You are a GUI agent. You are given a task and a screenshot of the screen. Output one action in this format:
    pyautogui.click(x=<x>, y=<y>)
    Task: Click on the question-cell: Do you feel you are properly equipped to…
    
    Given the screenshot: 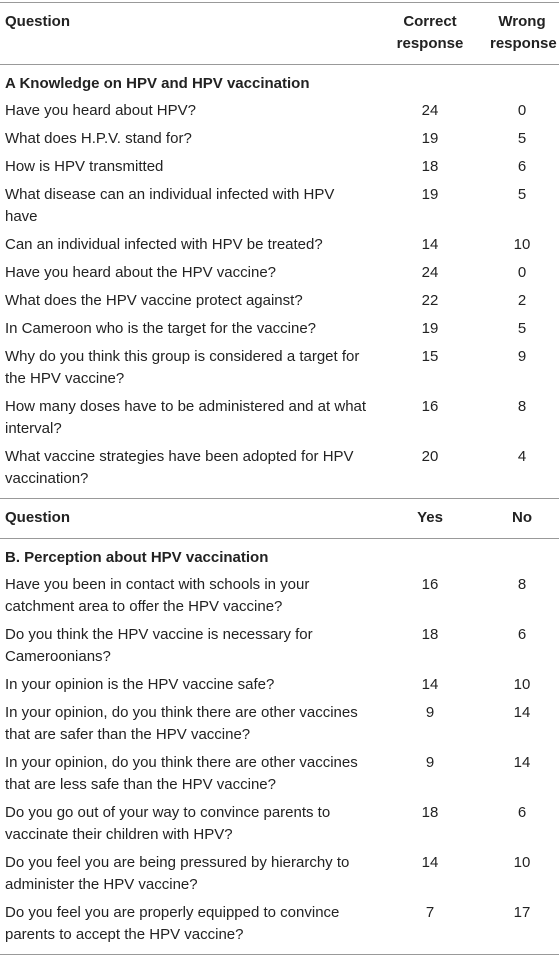 What is the action you would take?
    pyautogui.click(x=187, y=927)
    